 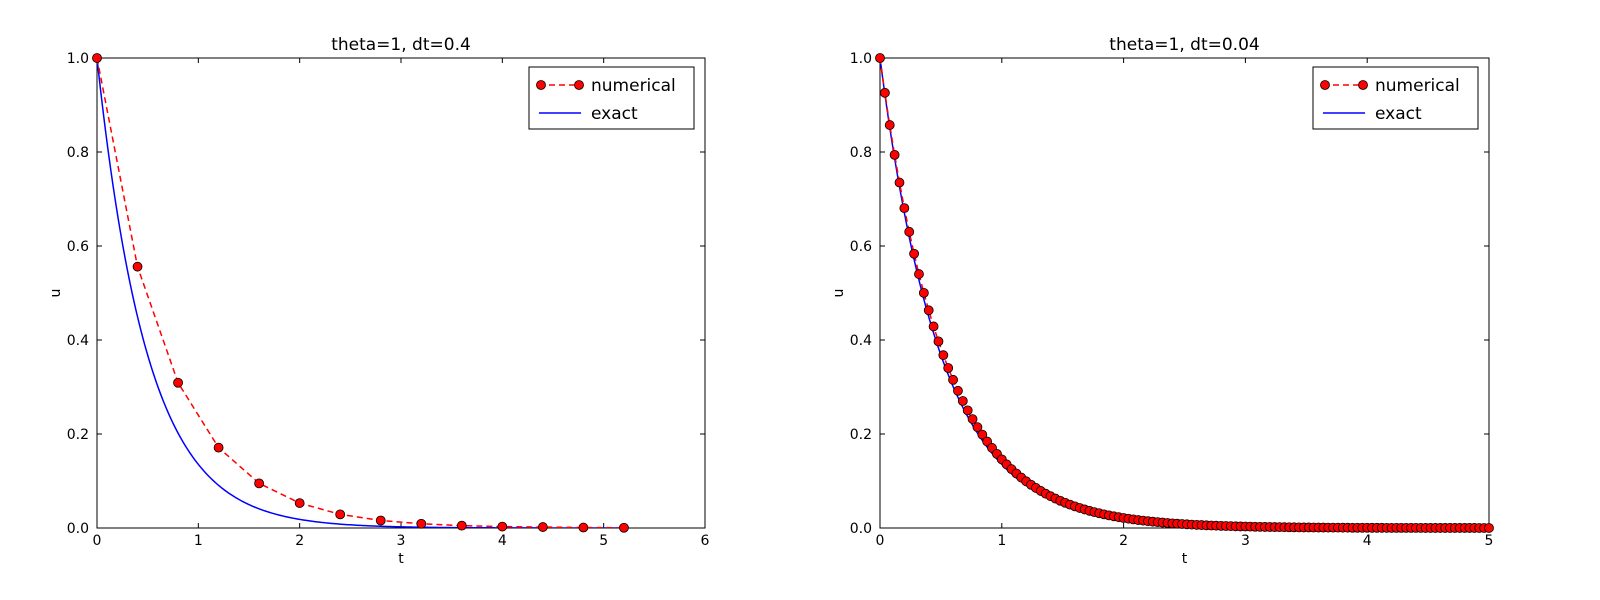 I want to click on chart-title: theta=1, dt=0.04, so click(x=1184, y=45).